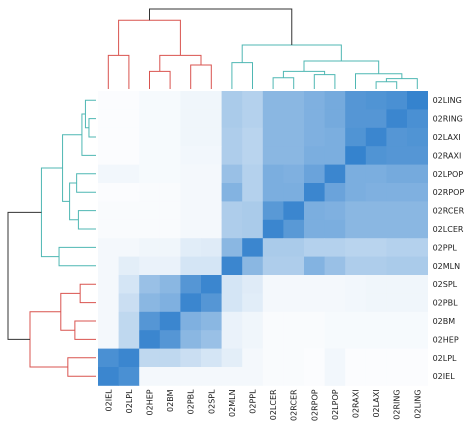 The height and width of the screenshot is (434, 471). Describe the element at coordinates (335, 211) in the screenshot. I see `heatmap-cell-02RCER-02LPOP` at that location.